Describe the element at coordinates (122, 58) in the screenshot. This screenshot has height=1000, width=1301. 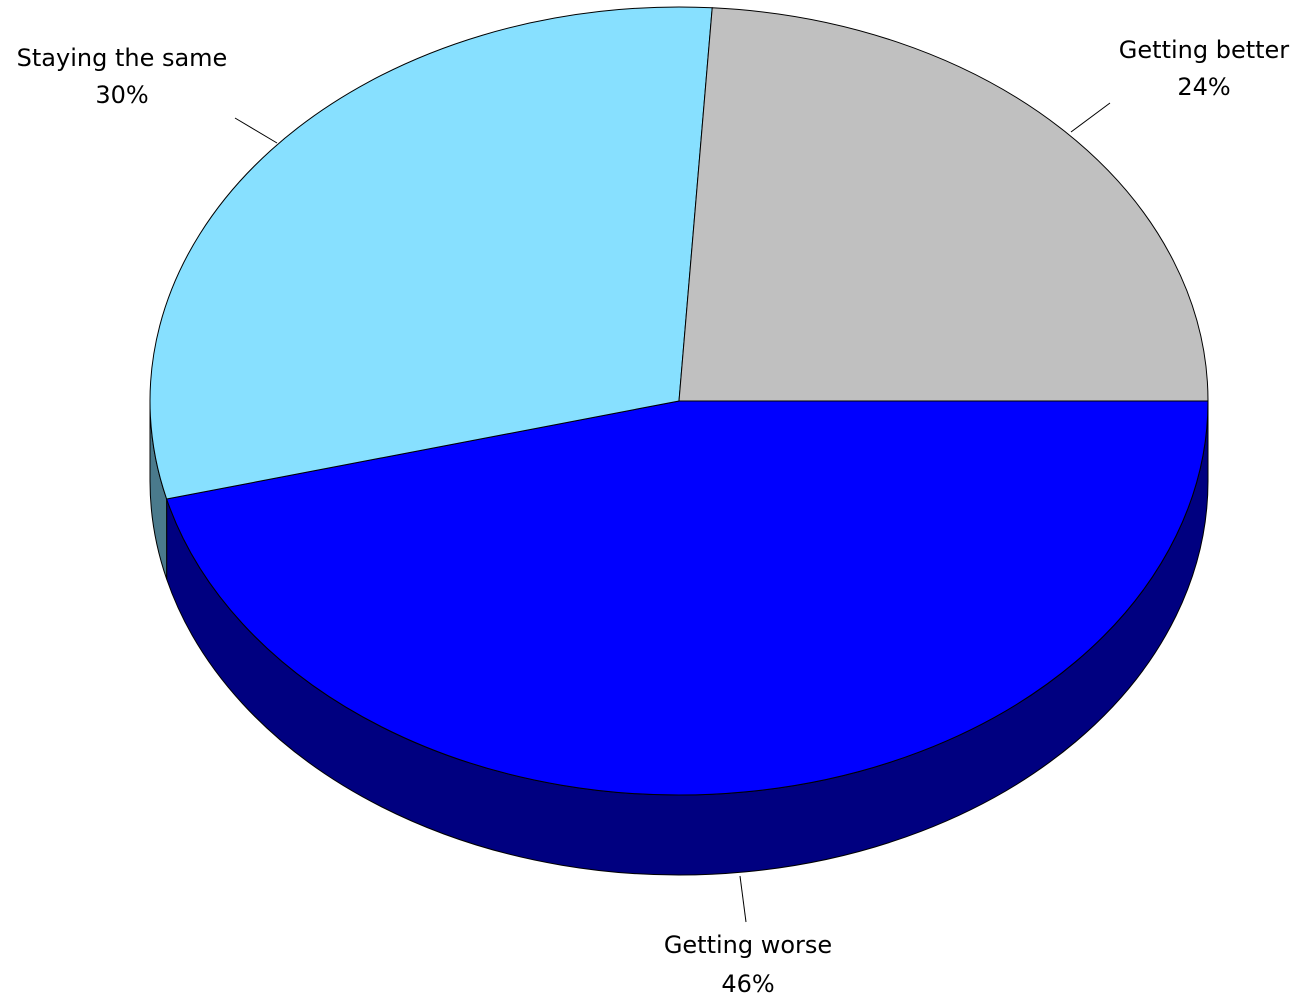
I see `label-staying-the-same-name: Staying the same` at that location.